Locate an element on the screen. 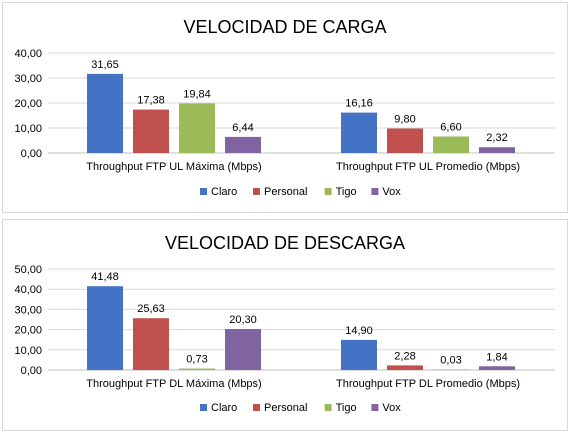 This screenshot has height=434, width=571. data-label-1-personal-0: 25,63 is located at coordinates (151, 309).